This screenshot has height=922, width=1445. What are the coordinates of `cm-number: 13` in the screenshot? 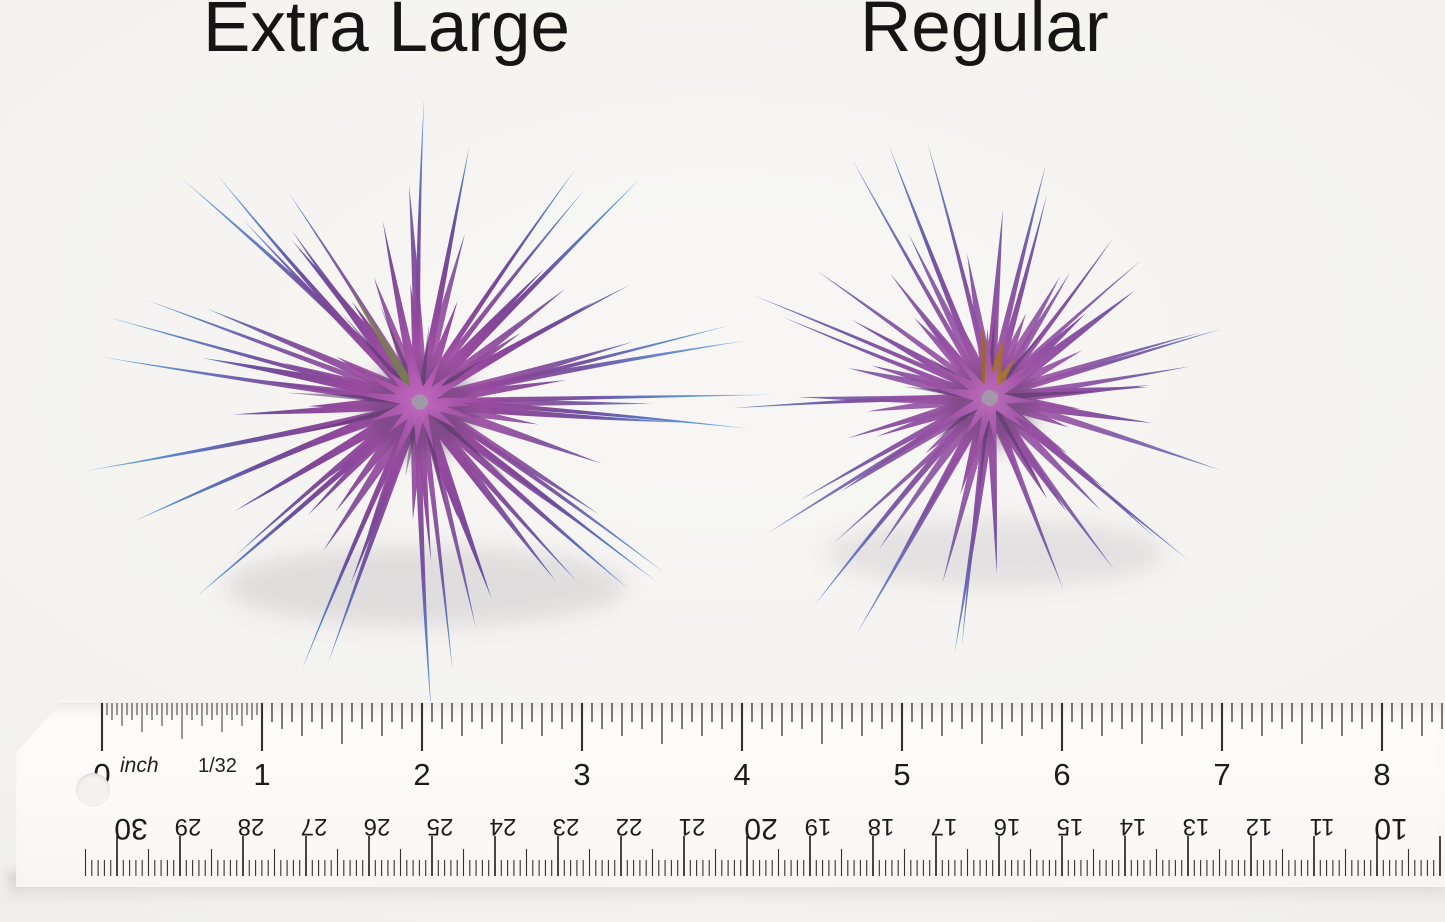 It's located at (1196, 826).